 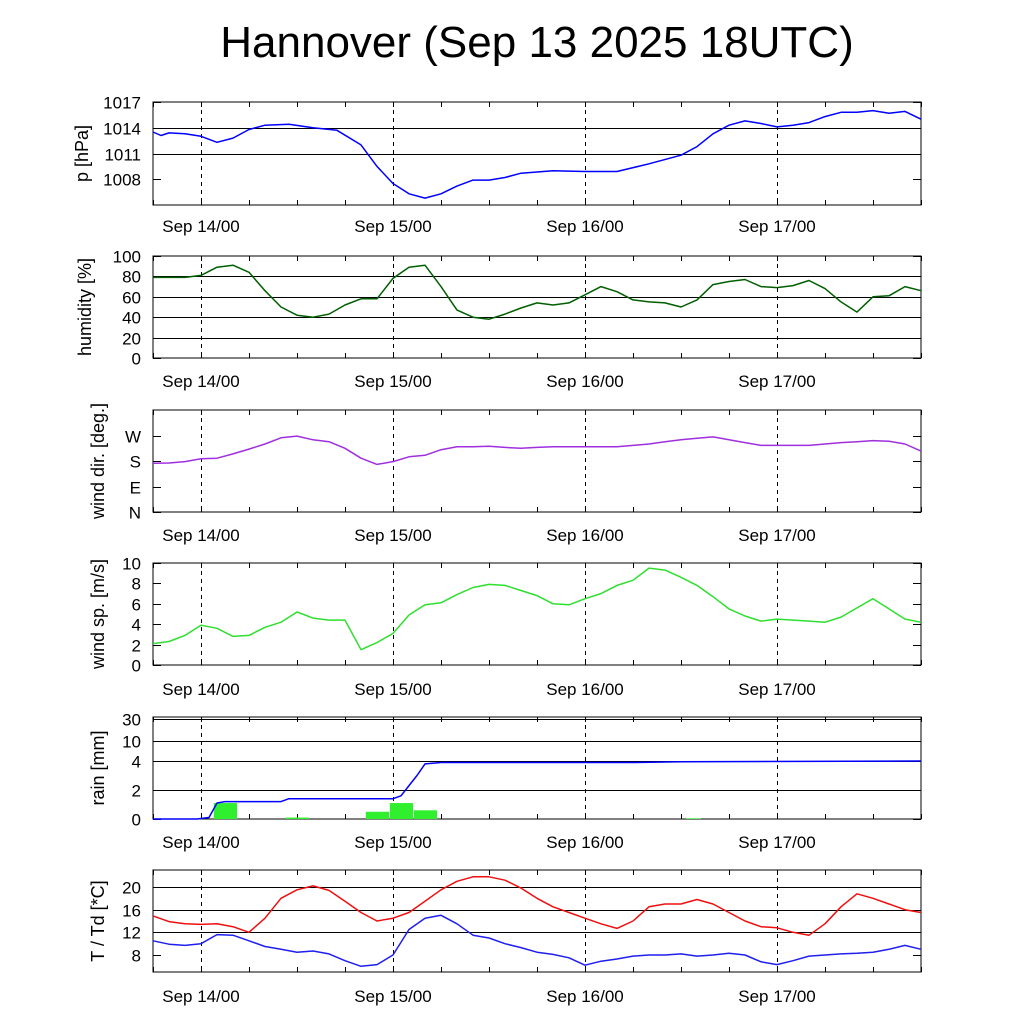 What do you see at coordinates (777, 842) in the screenshot?
I see `rain-xtick-label: Sep 17/00` at bounding box center [777, 842].